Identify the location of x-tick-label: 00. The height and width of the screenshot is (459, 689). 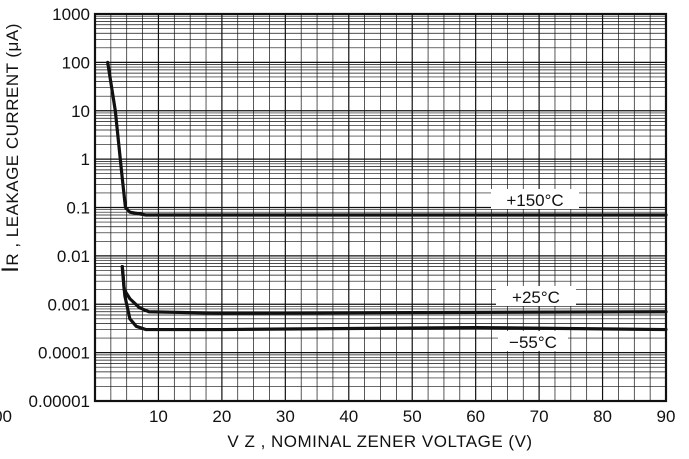
(6, 416).